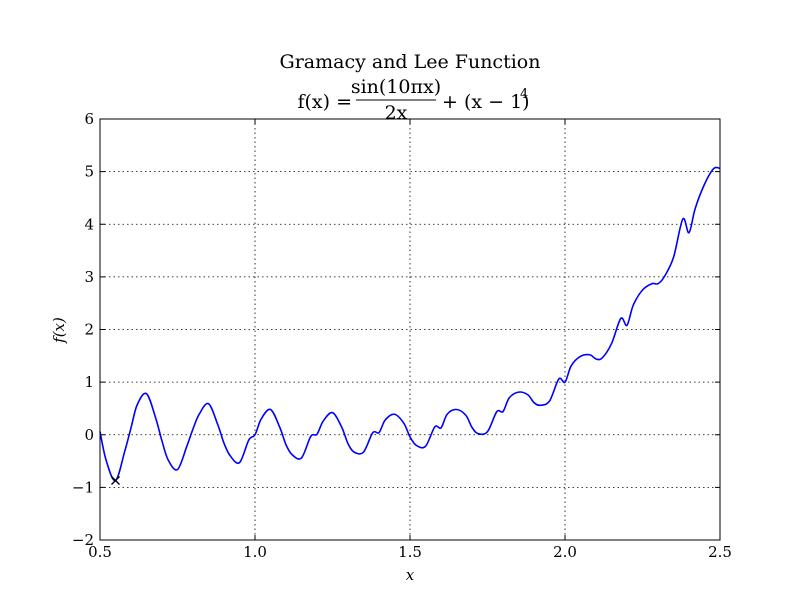  What do you see at coordinates (89, 172) in the screenshot?
I see `y-tick-label: 5` at bounding box center [89, 172].